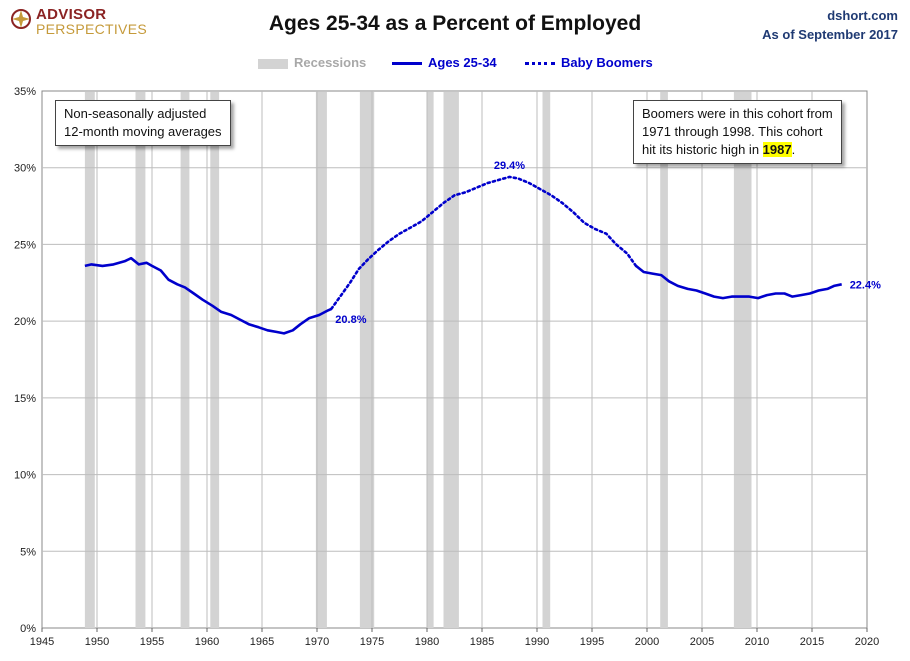  Describe the element at coordinates (455, 23) in the screenshot. I see `chart-title: Ages 25-34 as a Percent of Employed` at that location.